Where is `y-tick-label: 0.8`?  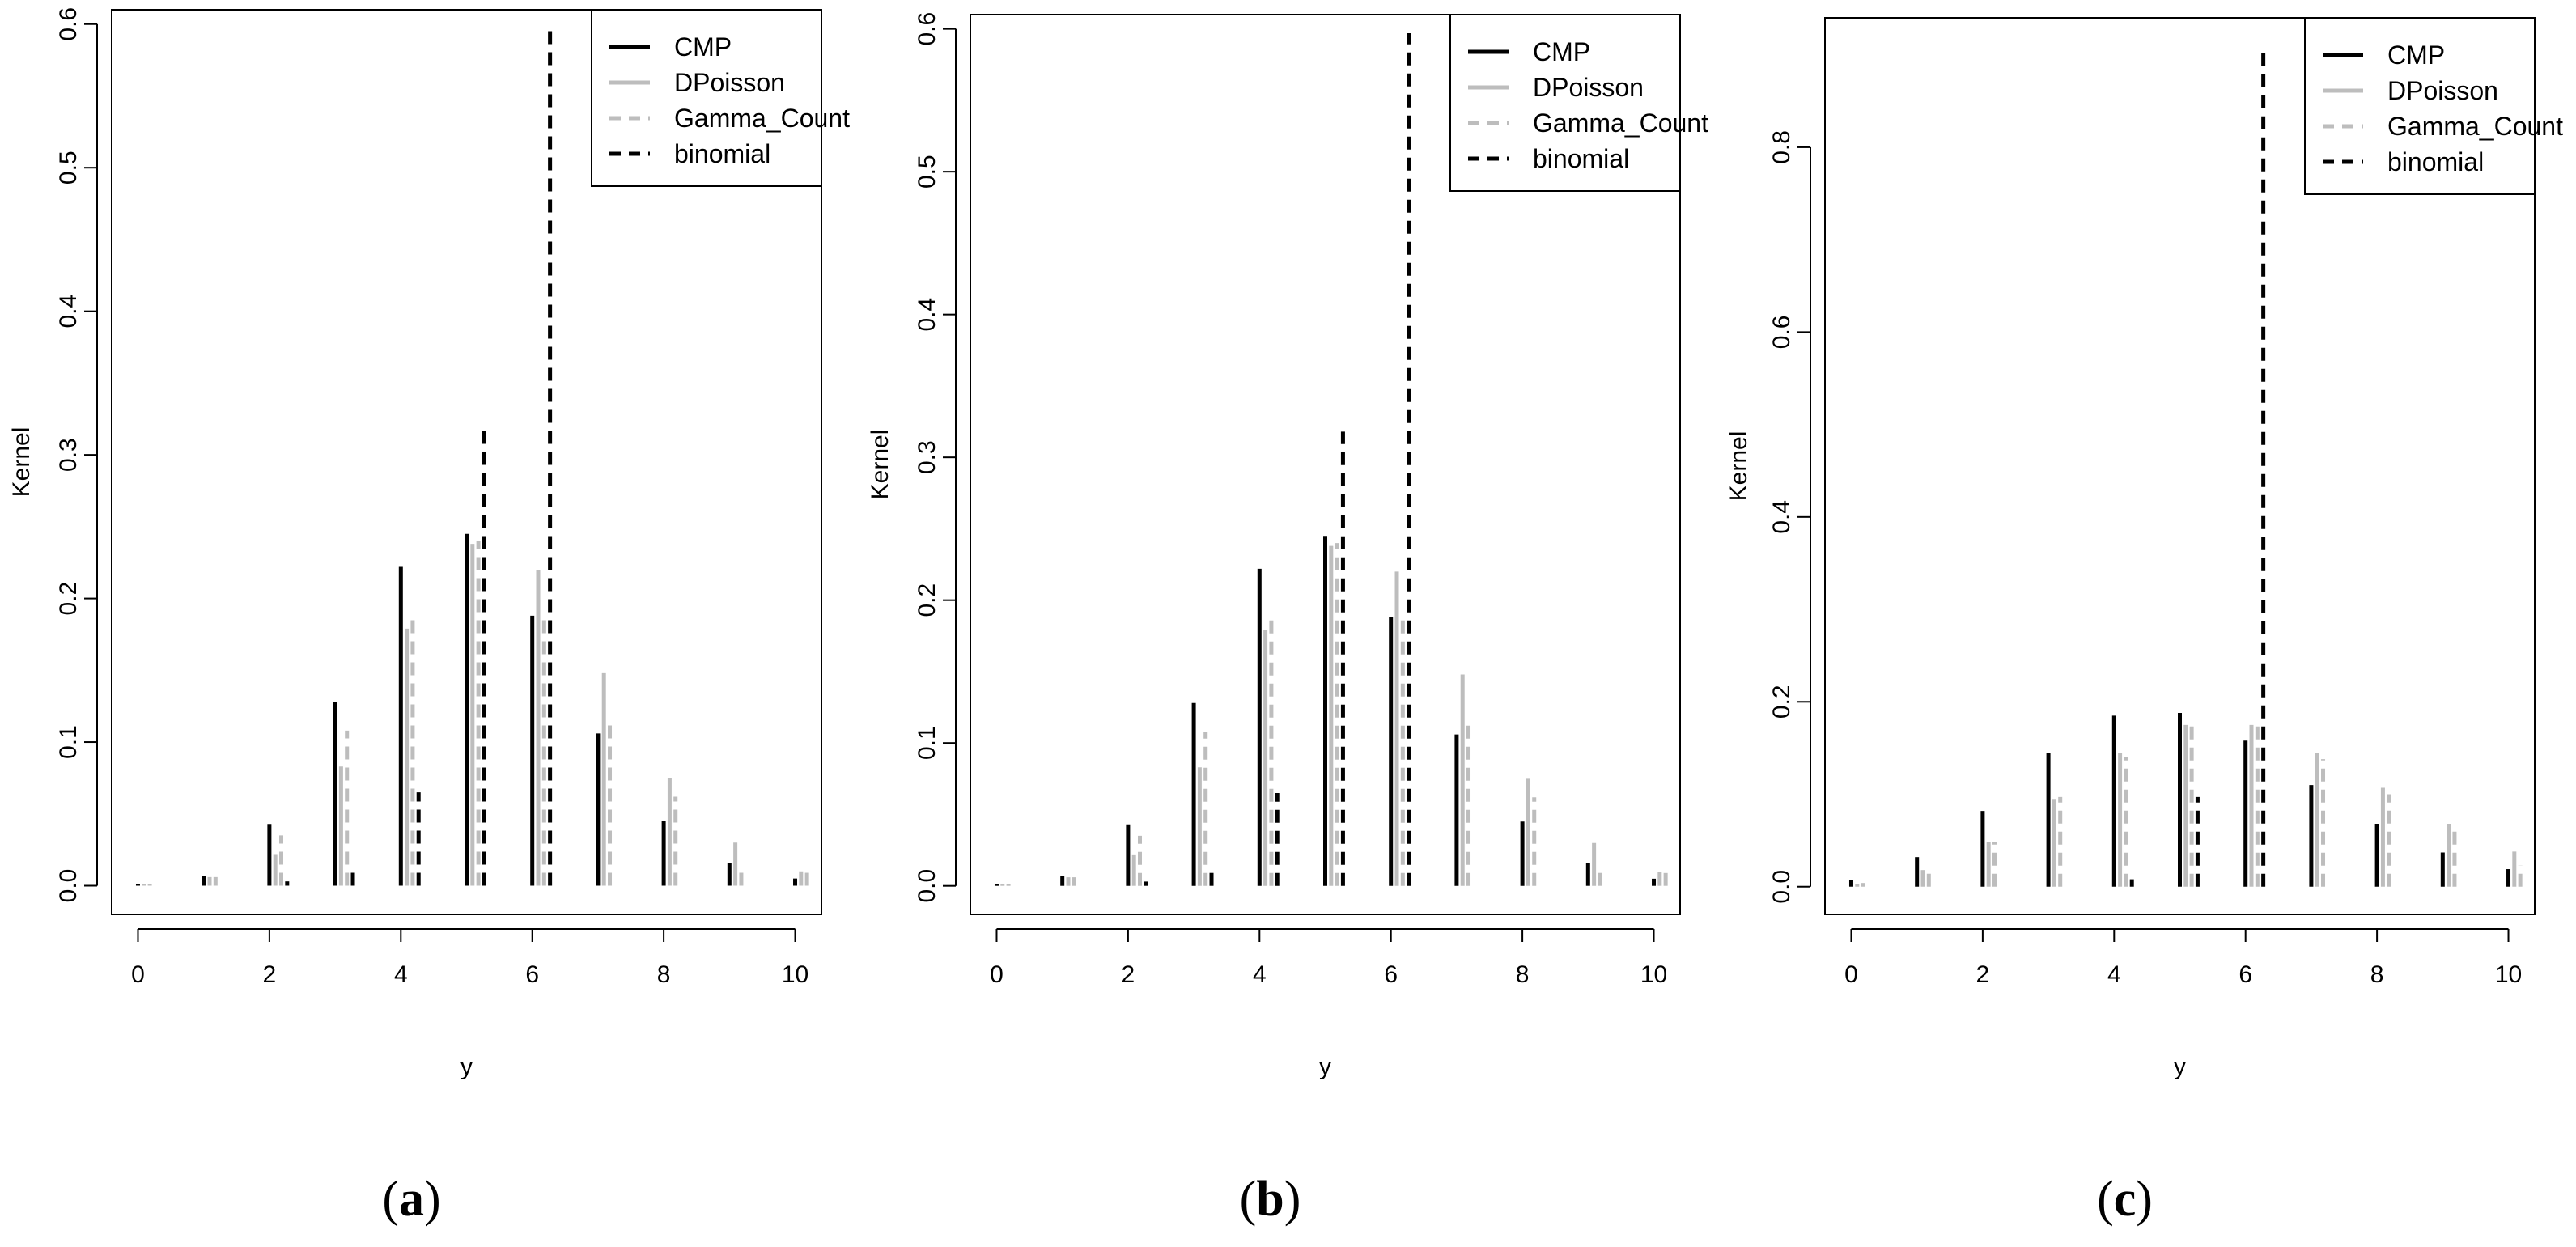 y-tick-label: 0.8 is located at coordinates (1781, 147).